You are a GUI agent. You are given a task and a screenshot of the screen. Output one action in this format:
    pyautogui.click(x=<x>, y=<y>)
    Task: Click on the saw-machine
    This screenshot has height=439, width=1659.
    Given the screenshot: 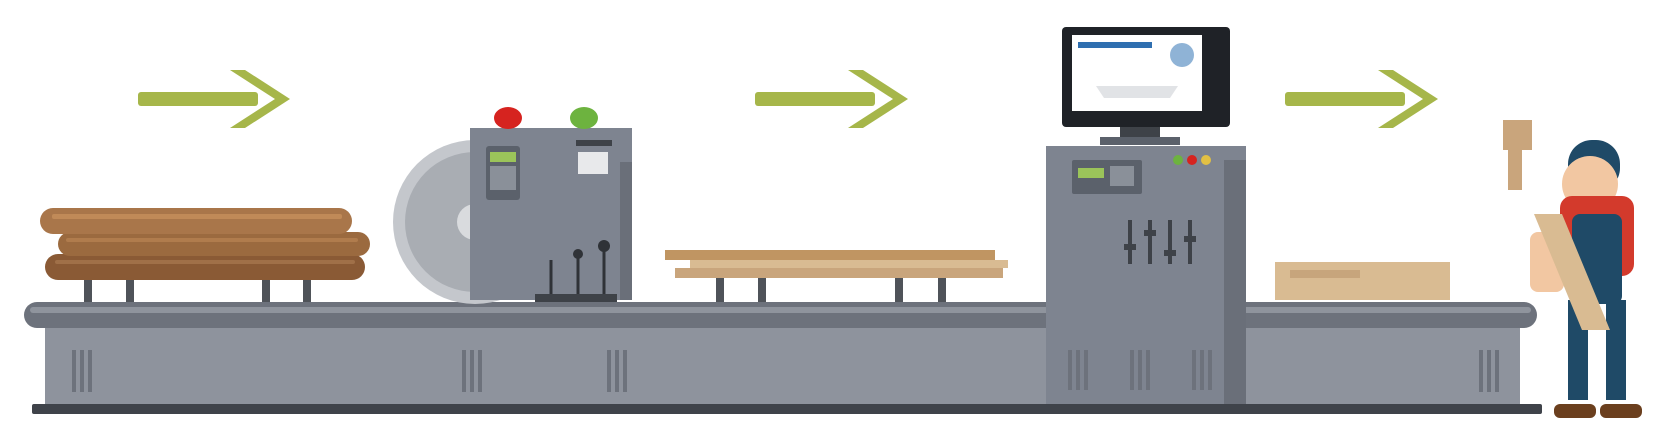 What is the action you would take?
    pyautogui.click(x=551, y=204)
    